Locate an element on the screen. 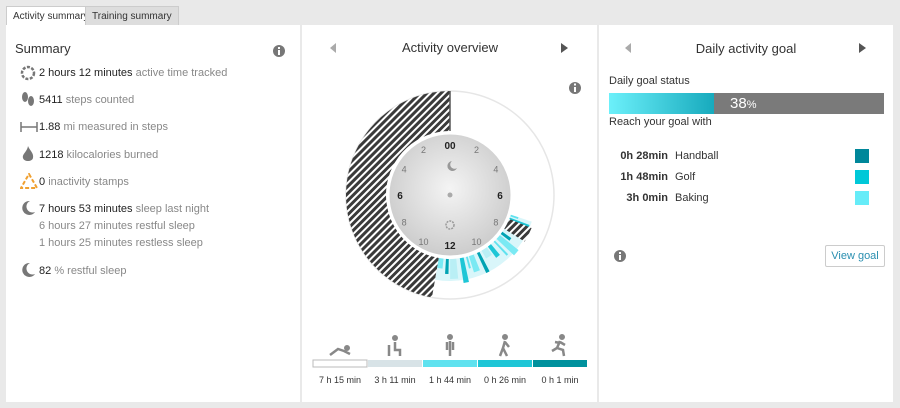 The width and height of the screenshot is (900, 408). sleep-arc is located at coordinates (397, 194).